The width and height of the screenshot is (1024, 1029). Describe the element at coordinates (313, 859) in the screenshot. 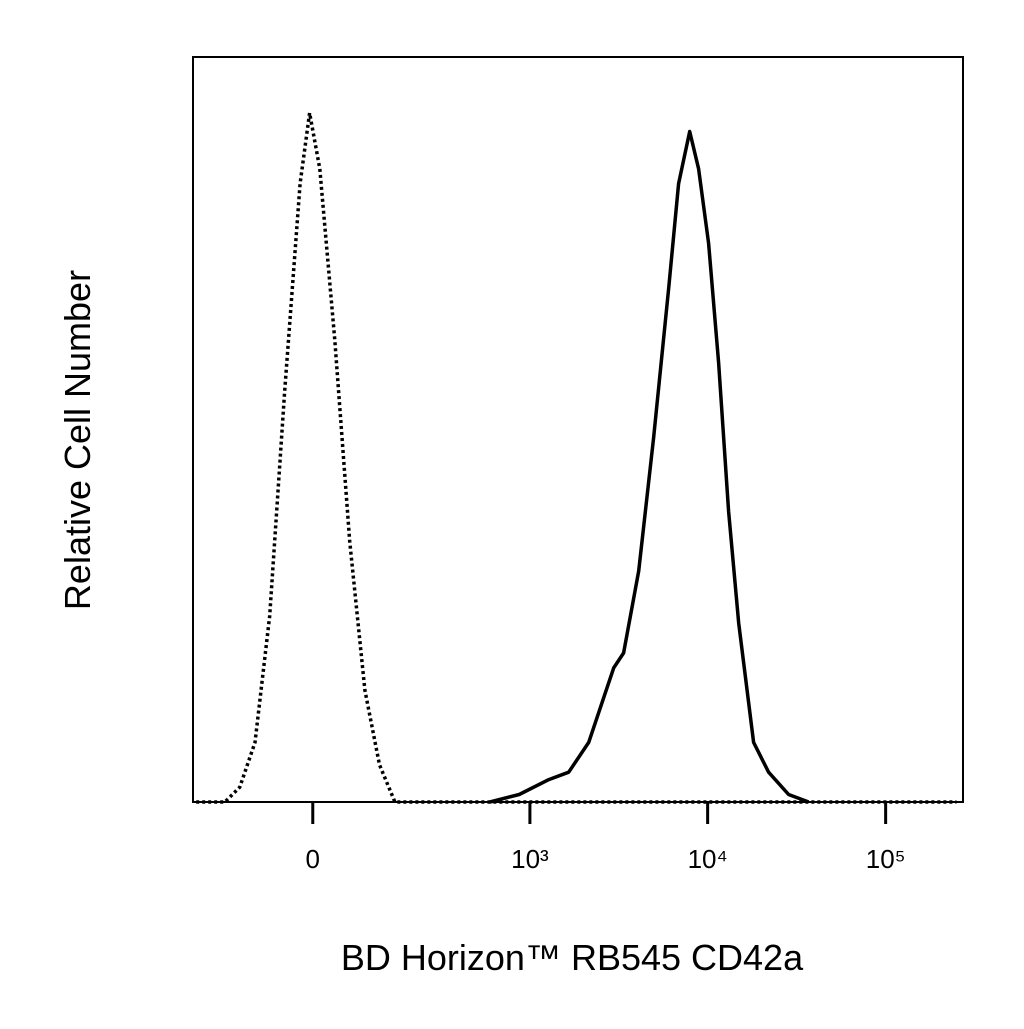

I see `x-tick-label: 0` at that location.